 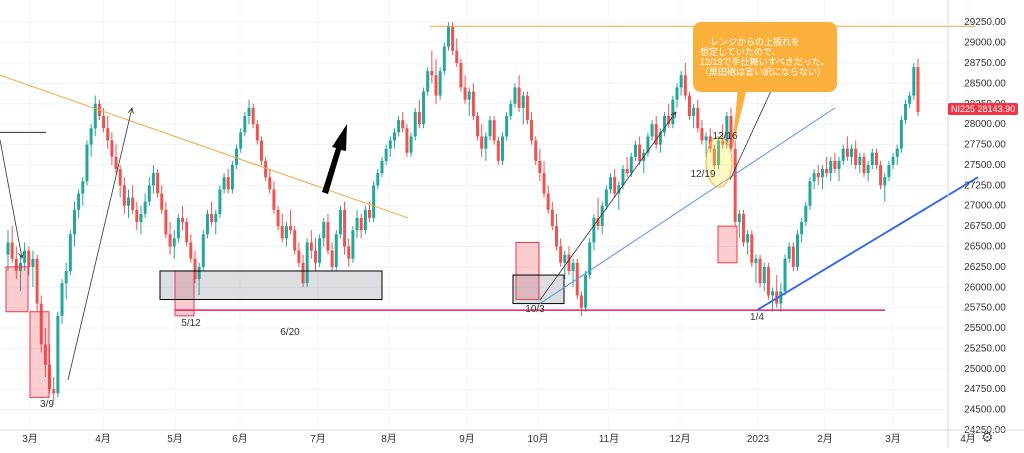 What do you see at coordinates (985, 287) in the screenshot?
I see `y-tick-label: 26000.00` at bounding box center [985, 287].